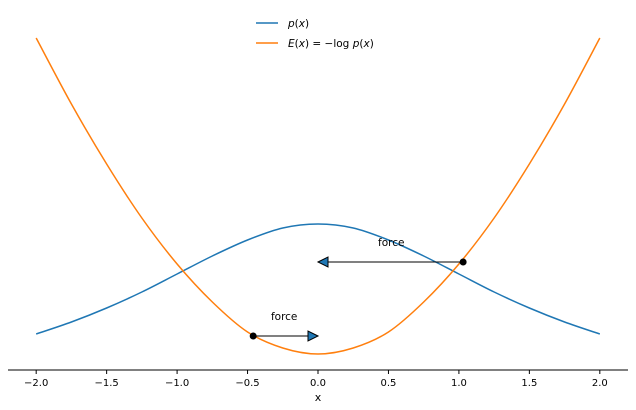  Describe the element at coordinates (391, 243) in the screenshot. I see `force-label-1: force` at that location.